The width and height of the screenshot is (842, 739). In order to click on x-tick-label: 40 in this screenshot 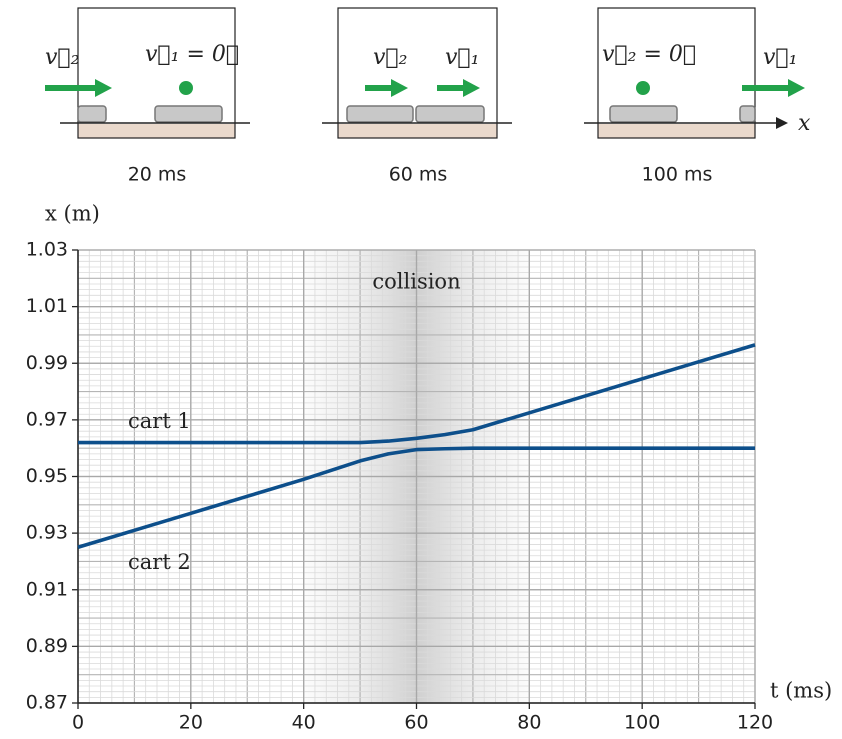, I will do `click(304, 723)`.